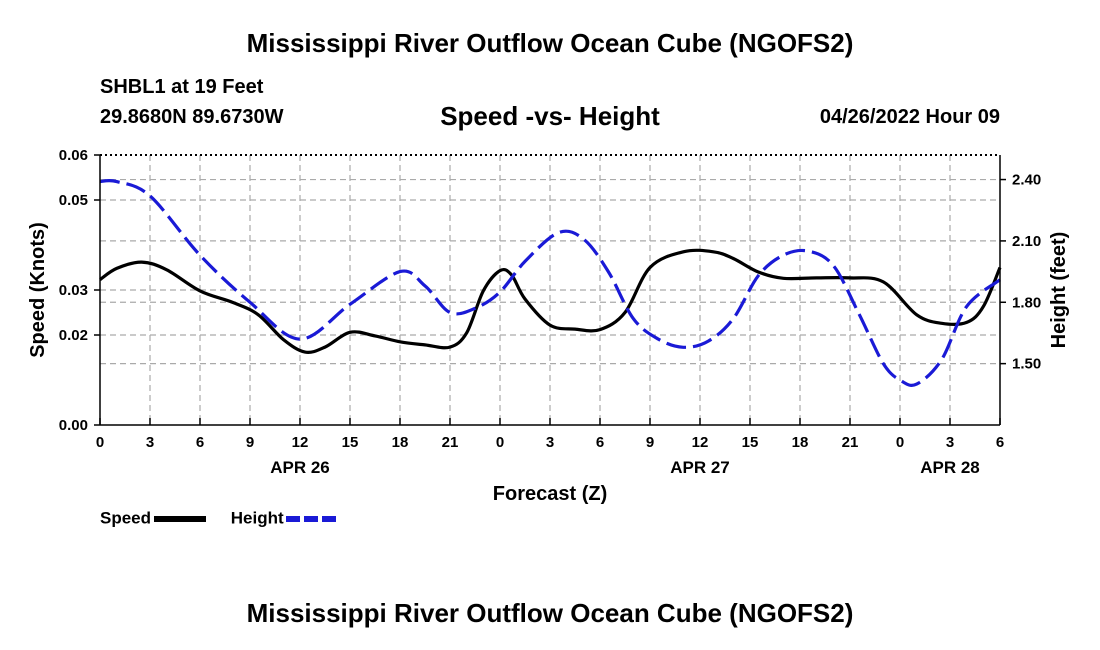 The width and height of the screenshot is (1100, 650). I want to click on y2-tick-label: 1.80, so click(1026, 302).